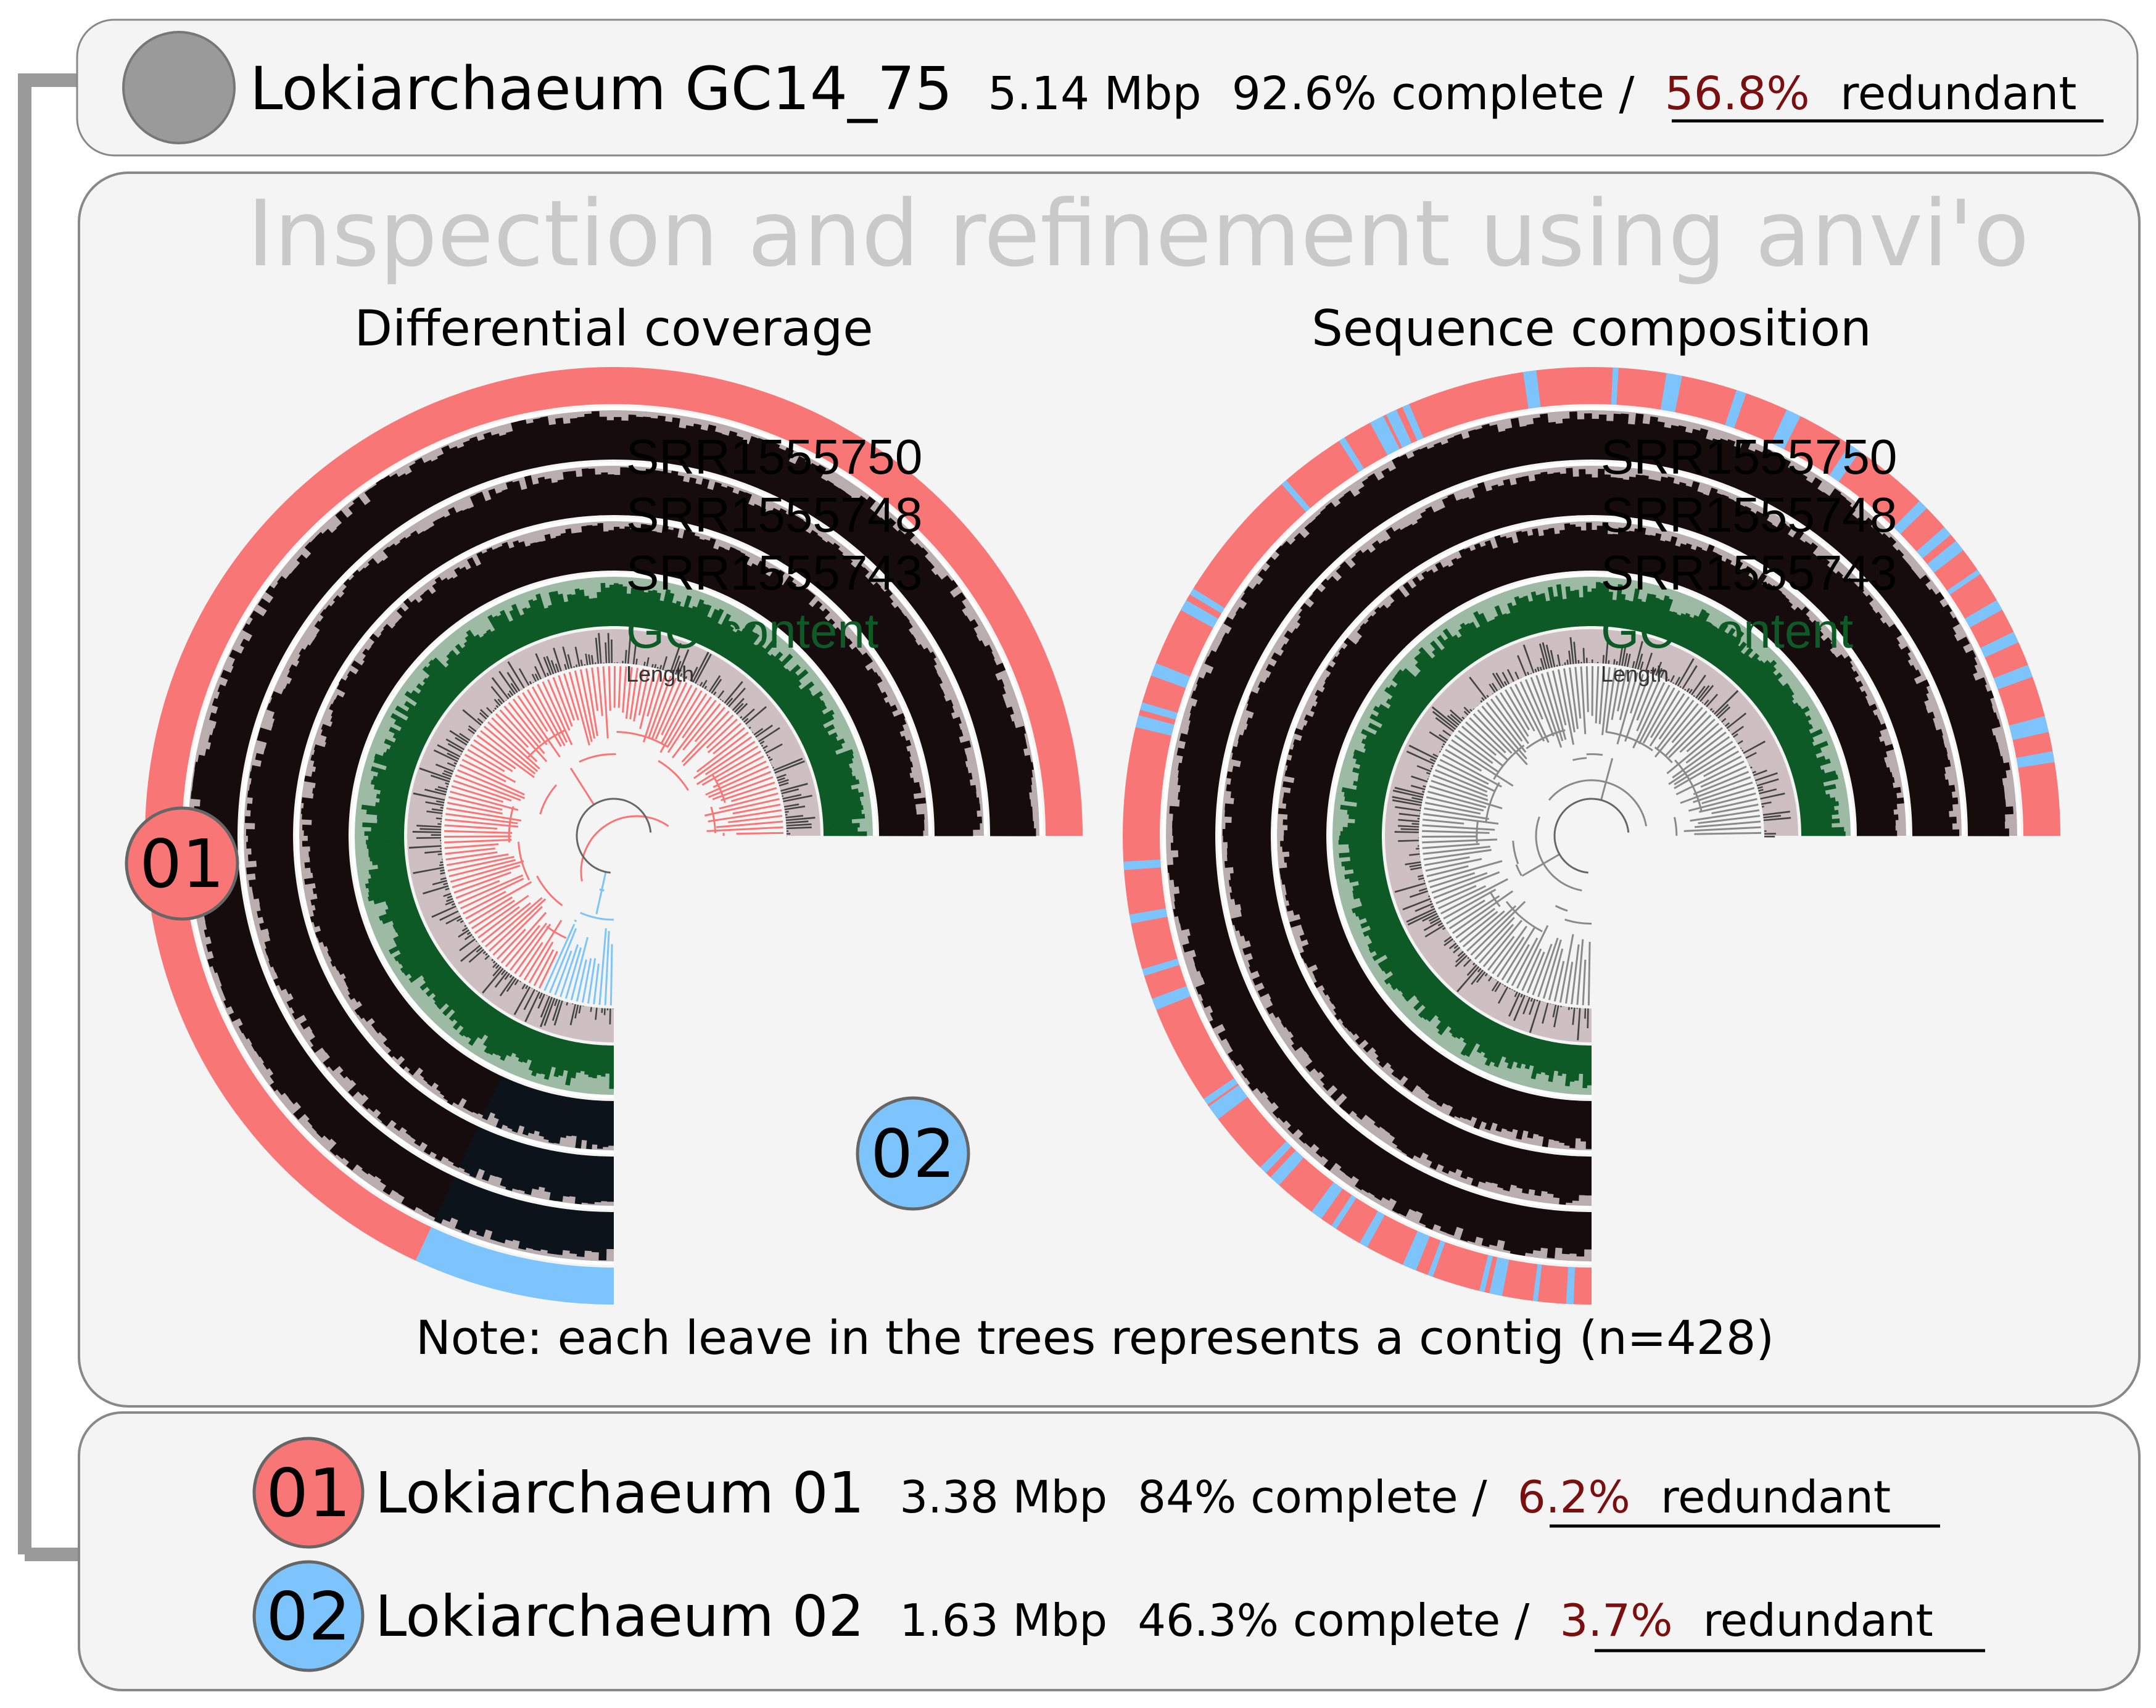 The height and width of the screenshot is (1708, 2156). I want to click on bin-row-01-size: 3.38 Mbp, so click(1003, 1497).